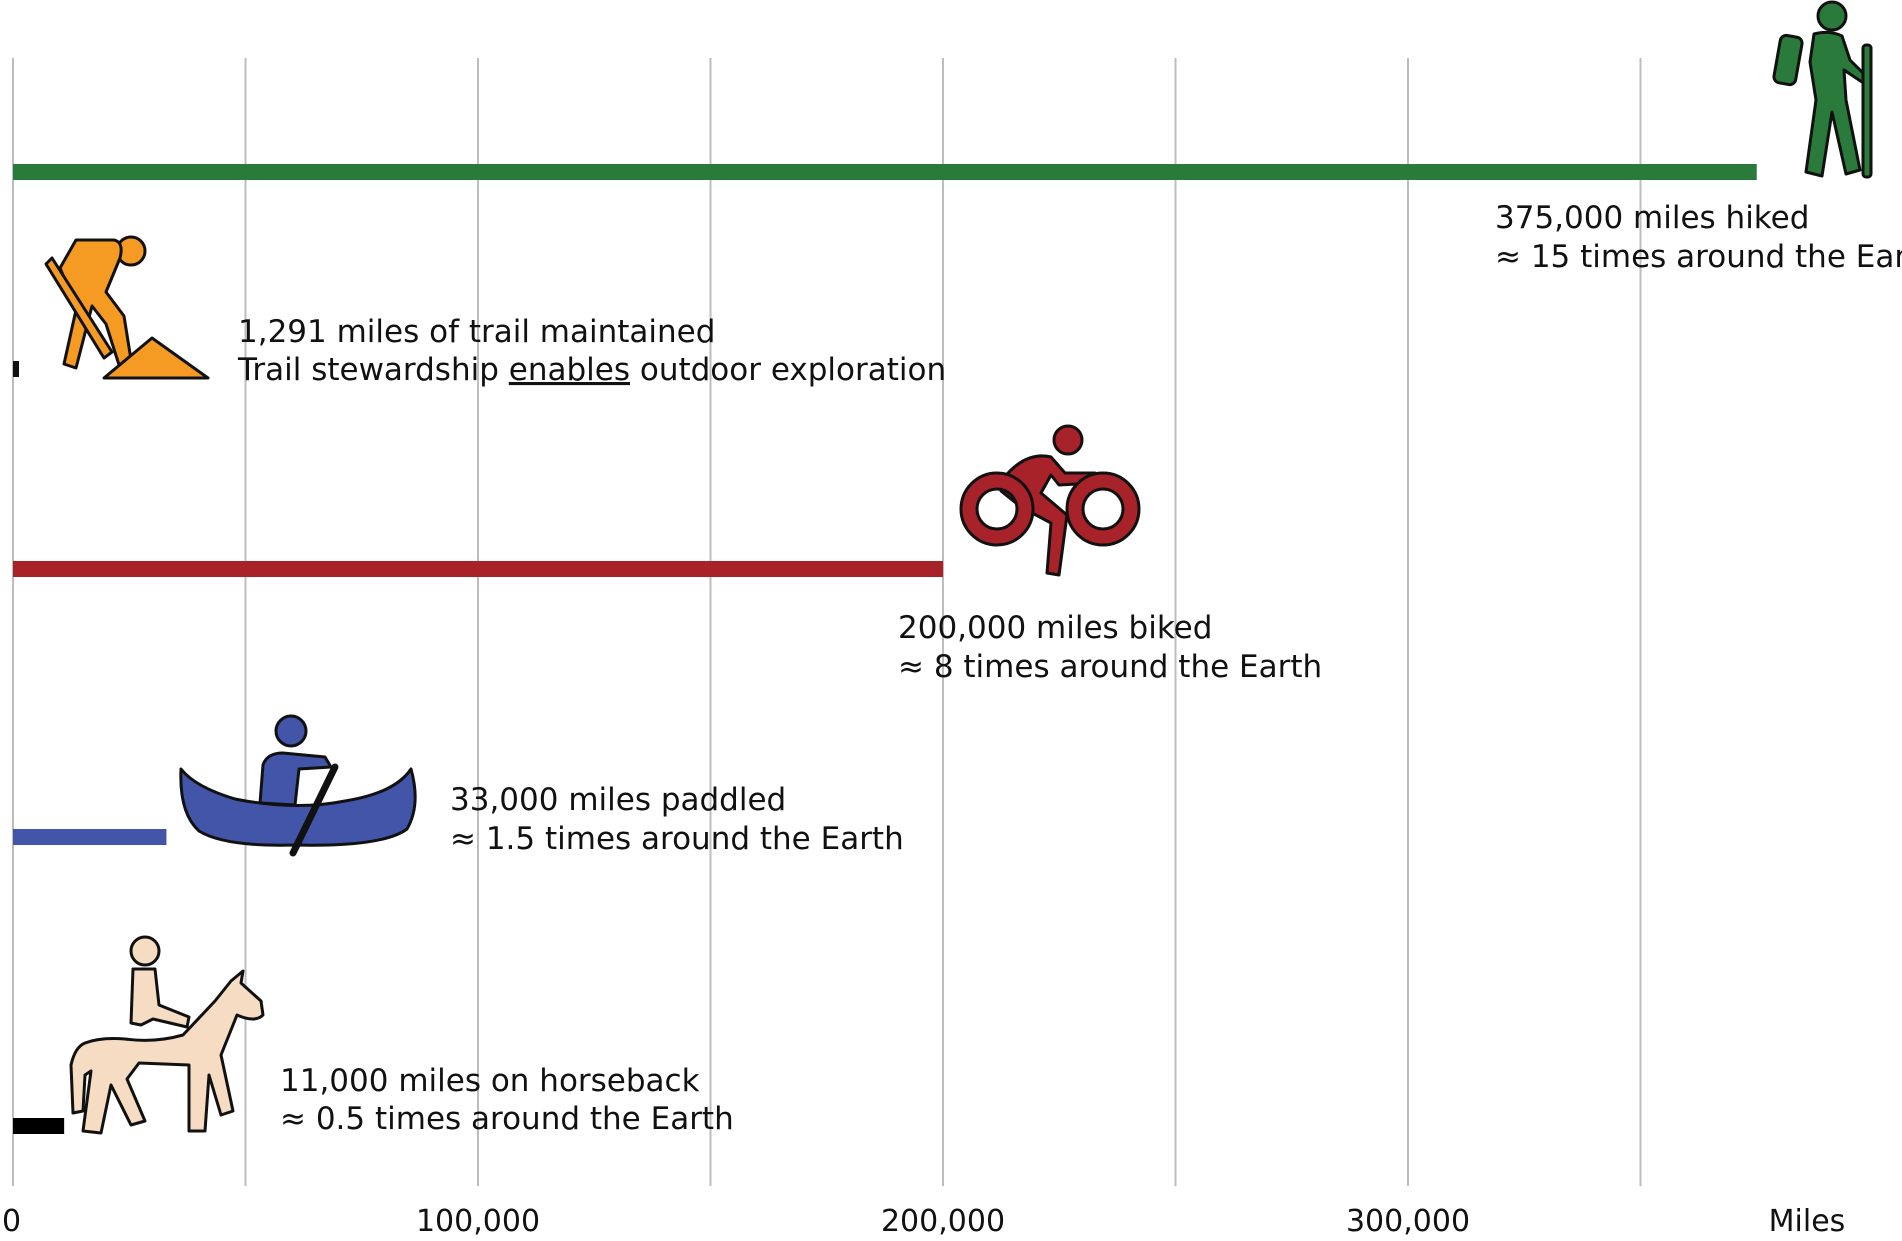  I want to click on maintained-label-line1: 1,291 miles of trail maintained, so click(476, 332).